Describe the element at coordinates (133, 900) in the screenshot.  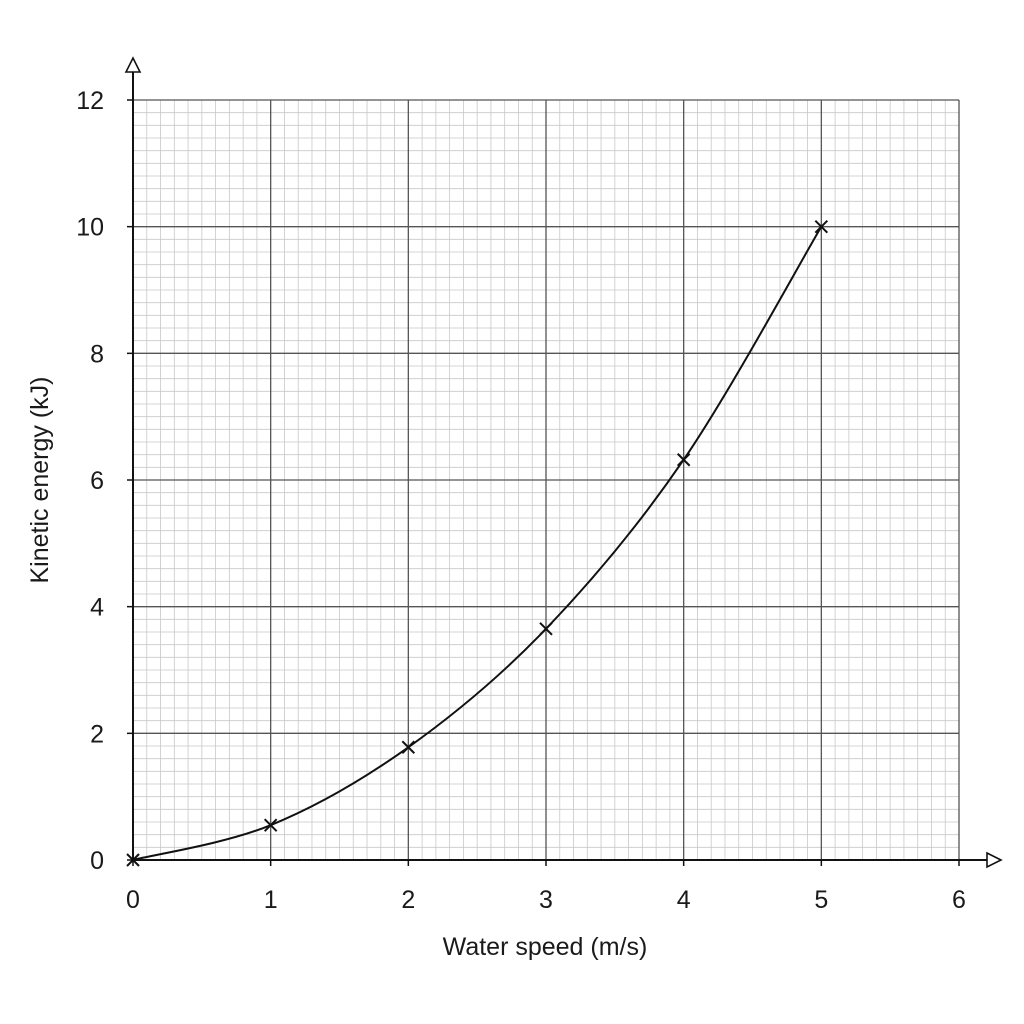
I see `x-tick-label: 0` at that location.